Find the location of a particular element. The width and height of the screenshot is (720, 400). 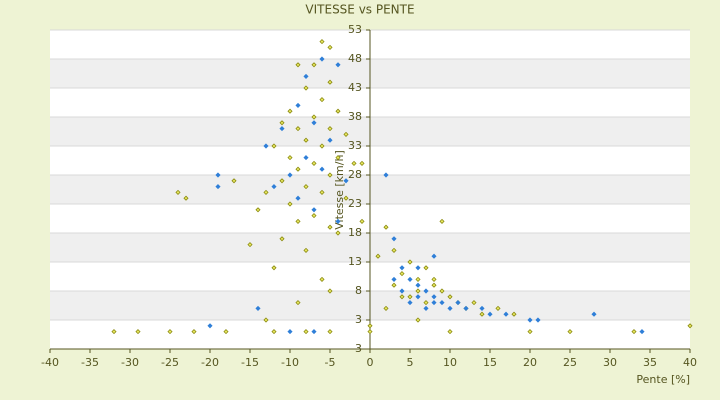

x-tick-label: -40 is located at coordinates (50, 362).